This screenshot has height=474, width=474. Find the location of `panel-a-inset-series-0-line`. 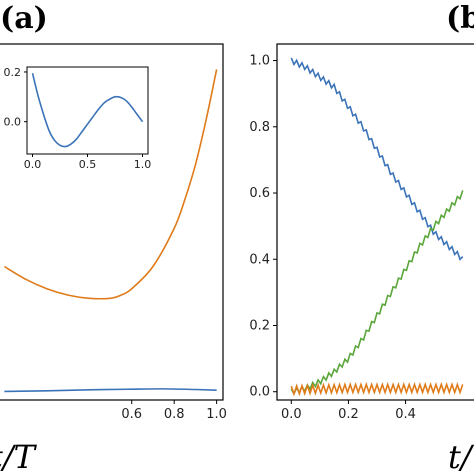

panel-a-inset-series-0-line is located at coordinates (87, 110).